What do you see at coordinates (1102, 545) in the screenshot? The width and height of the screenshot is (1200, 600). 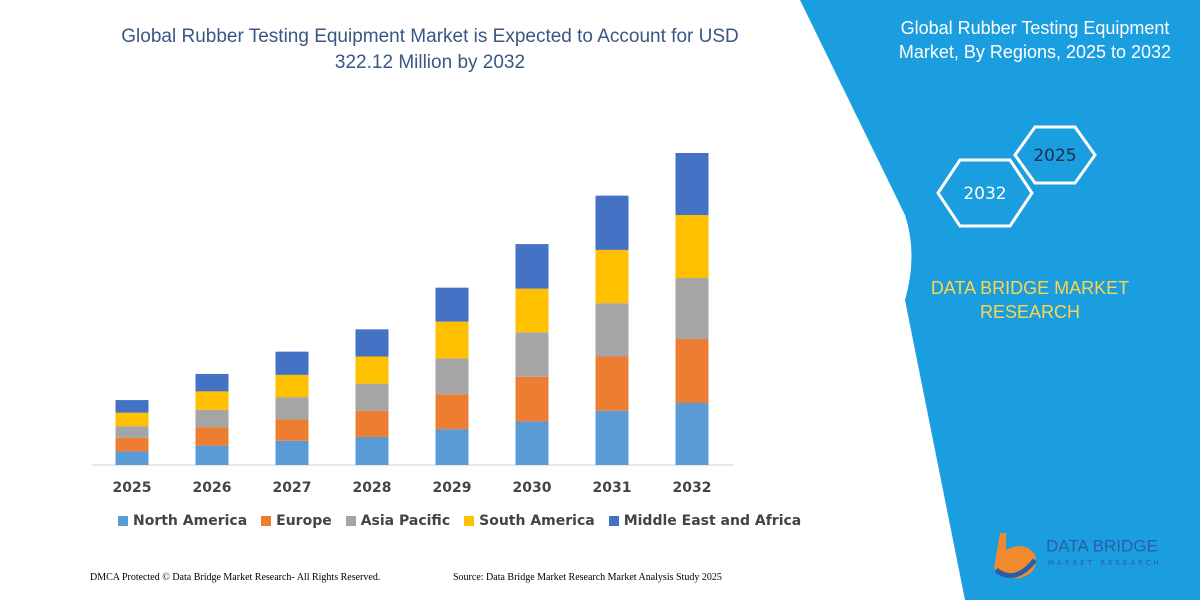 I see `logo-name: DATA BRIDGE` at bounding box center [1102, 545].